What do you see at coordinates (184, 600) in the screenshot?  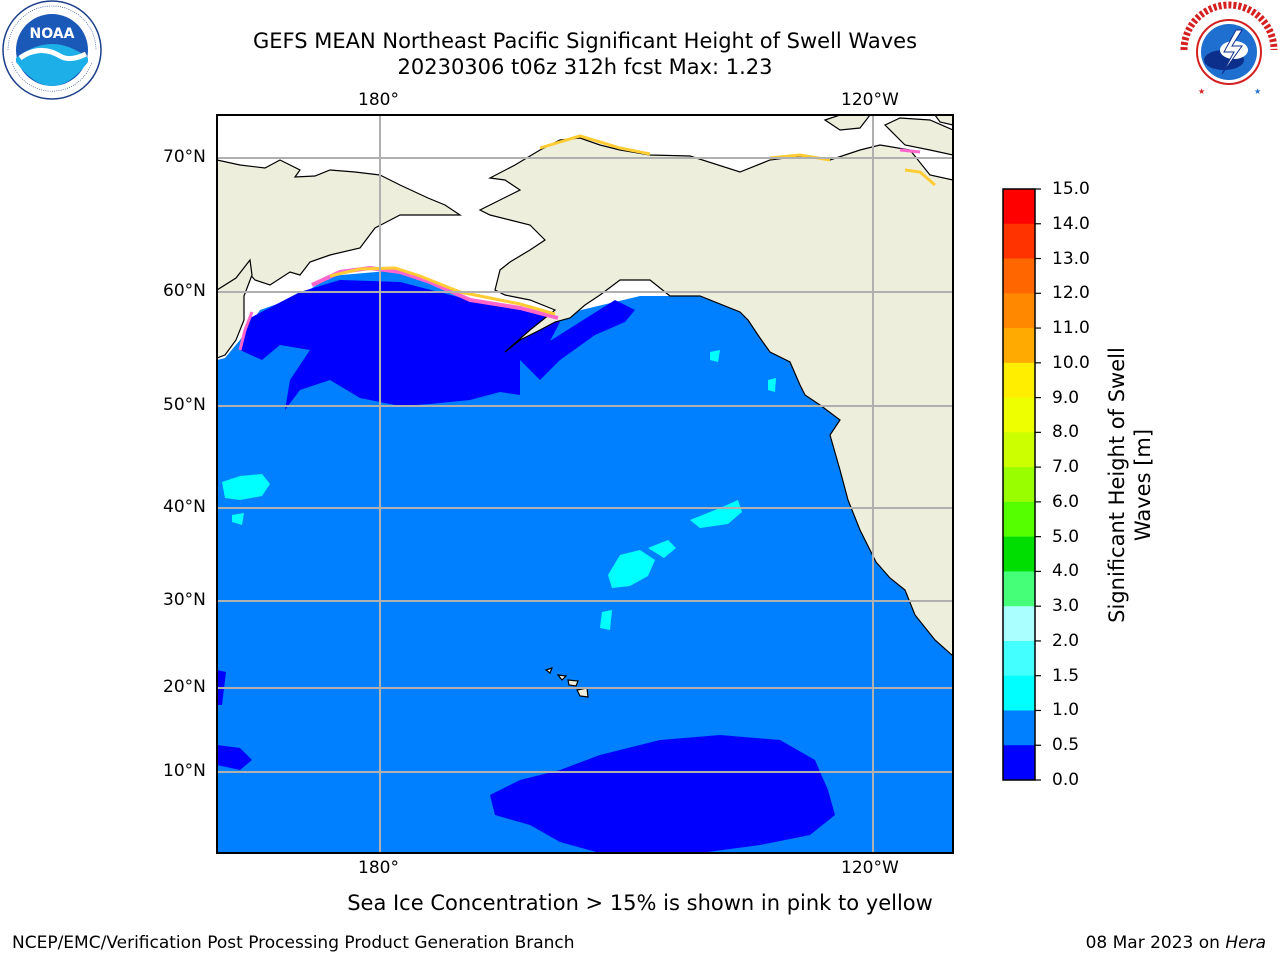 I see `lat-label-30n: 30°N` at bounding box center [184, 600].